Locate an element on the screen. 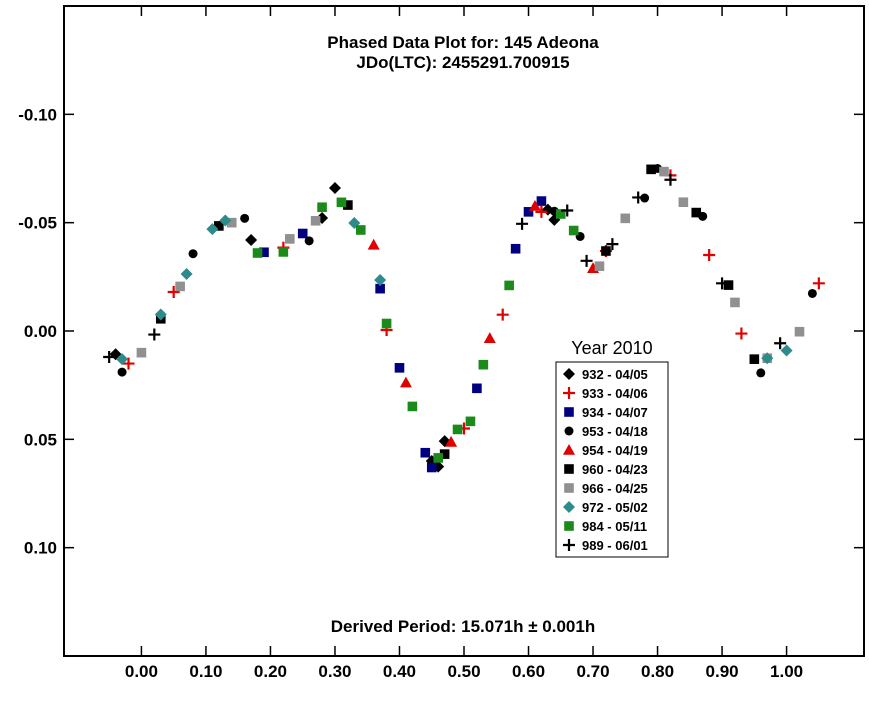 Image resolution: width=869 pixels, height=702 pixels. legend-entry-label: 966 - 04/25 is located at coordinates (615, 488).